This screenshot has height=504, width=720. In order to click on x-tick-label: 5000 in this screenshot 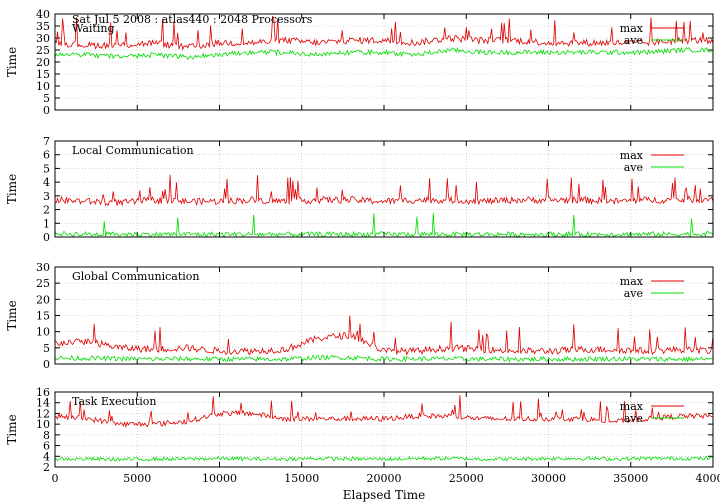, I will do `click(137, 478)`.